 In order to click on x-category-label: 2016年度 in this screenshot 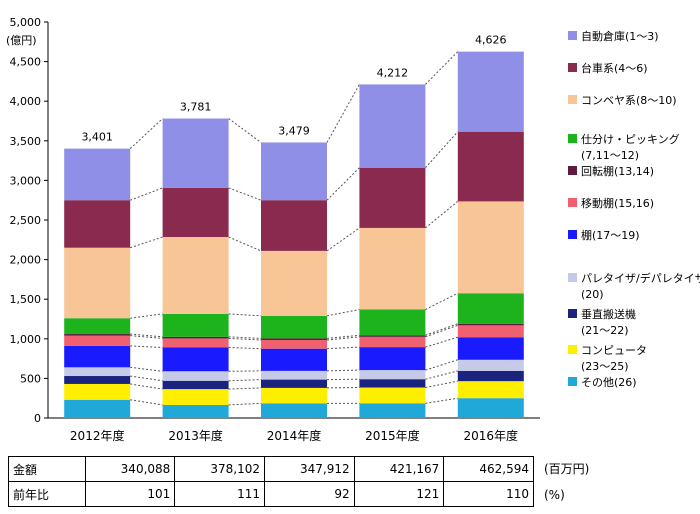, I will do `click(491, 435)`.